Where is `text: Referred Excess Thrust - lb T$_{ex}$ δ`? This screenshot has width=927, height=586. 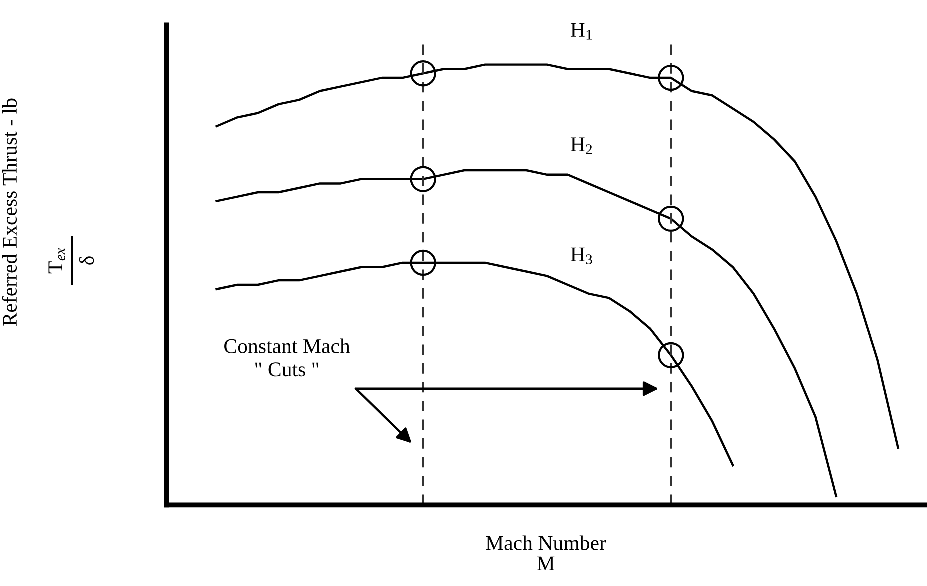 text: Referred Excess Thrust - lb T$_{ex}$ δ is located at coordinates (48, 212).